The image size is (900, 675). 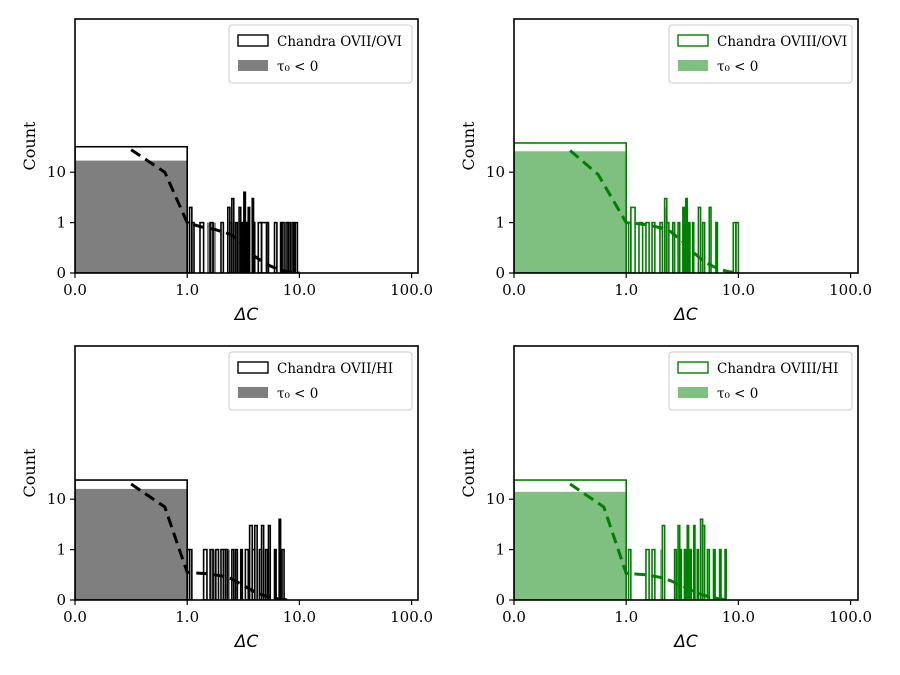 What do you see at coordinates (782, 42) in the screenshot?
I see `legend-label-step: Chandra OVIII/OVI` at bounding box center [782, 42].